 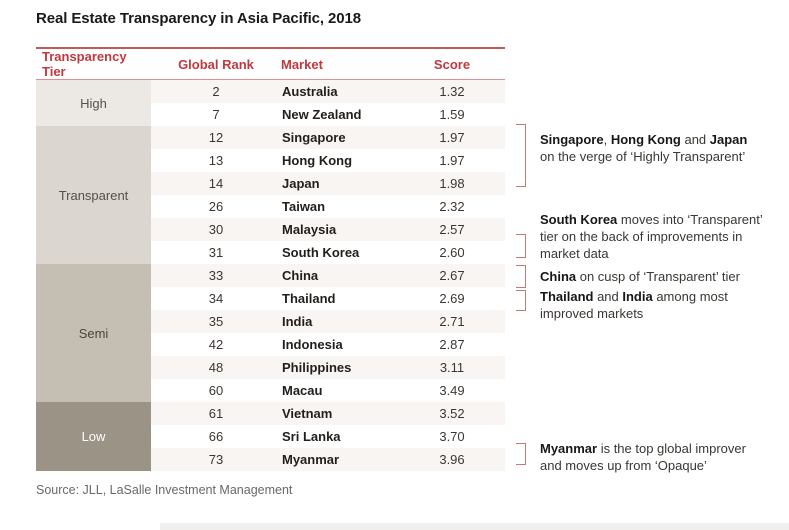 I want to click on table-row: 7 New Zealand 1.59, so click(x=328, y=114).